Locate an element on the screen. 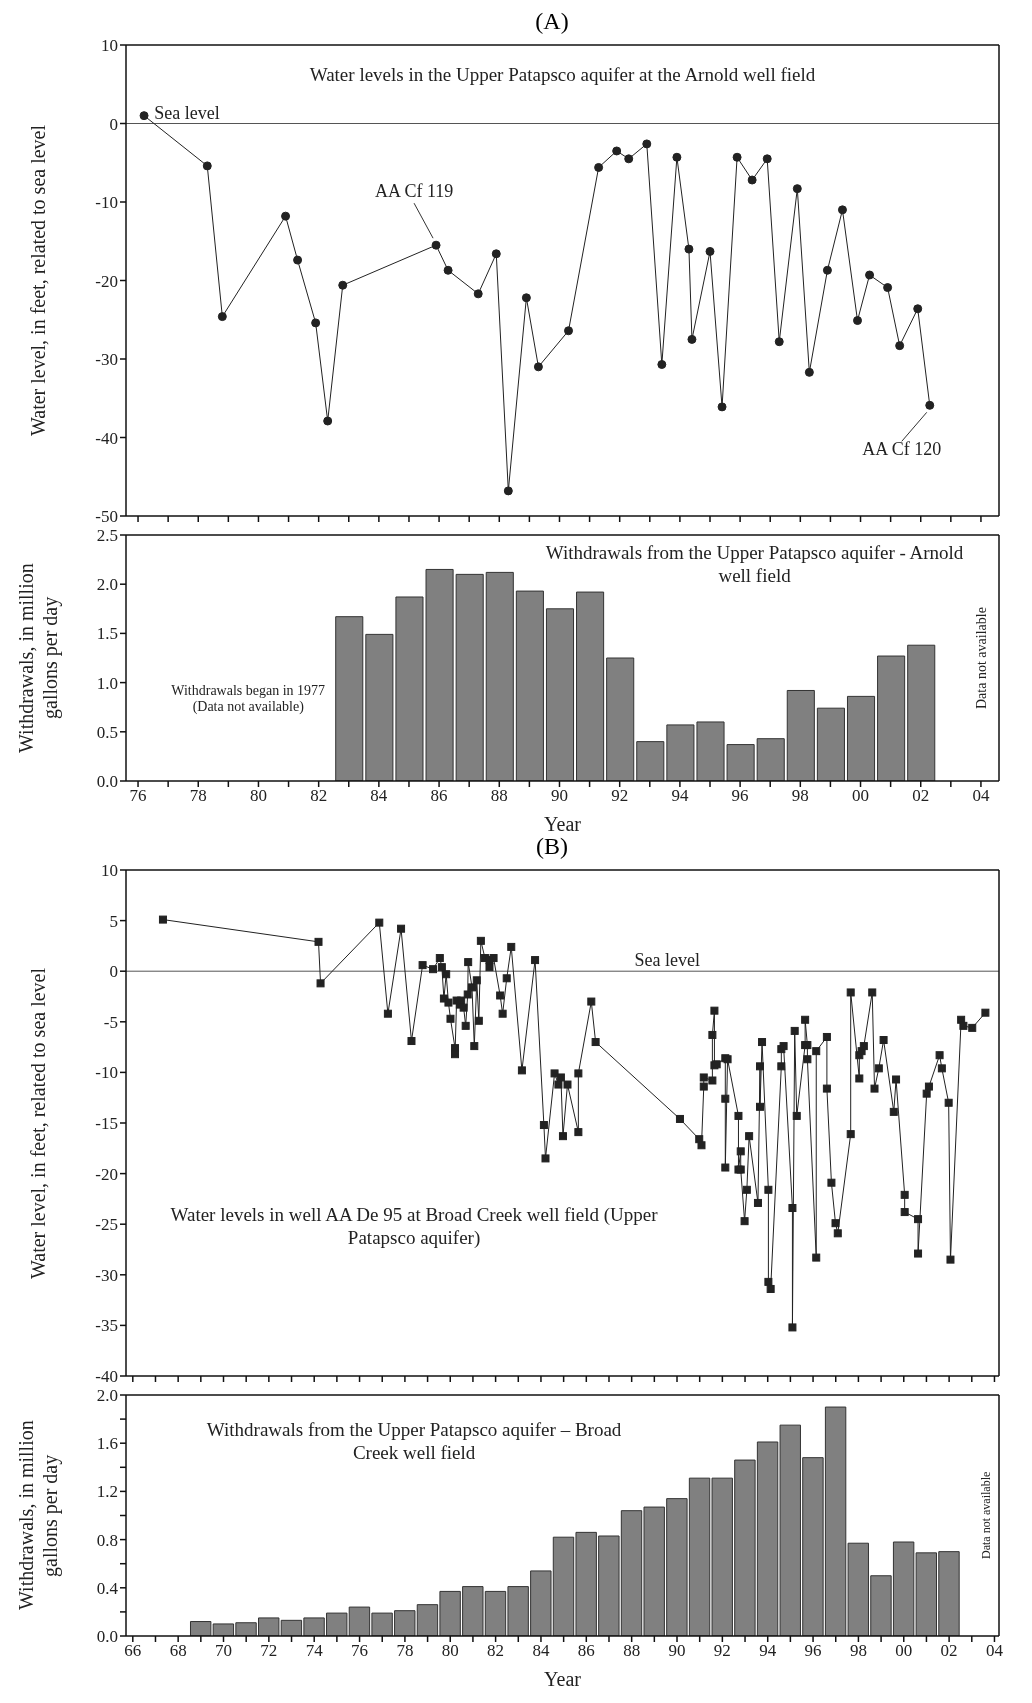  x-tick-label: 86 is located at coordinates (586, 1651).